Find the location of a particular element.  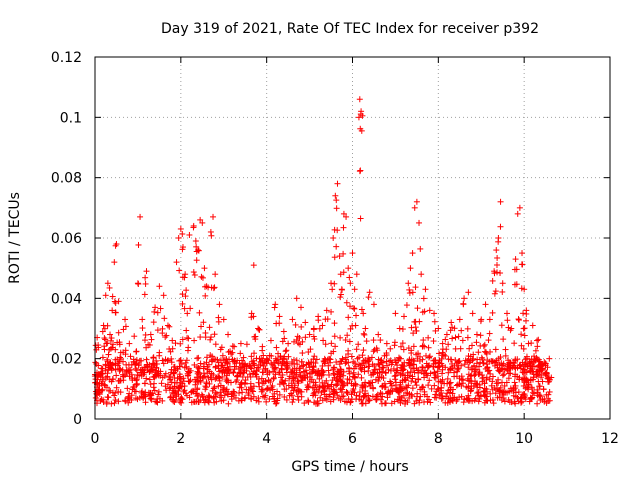

x-tick-label: 10 is located at coordinates (524, 439).